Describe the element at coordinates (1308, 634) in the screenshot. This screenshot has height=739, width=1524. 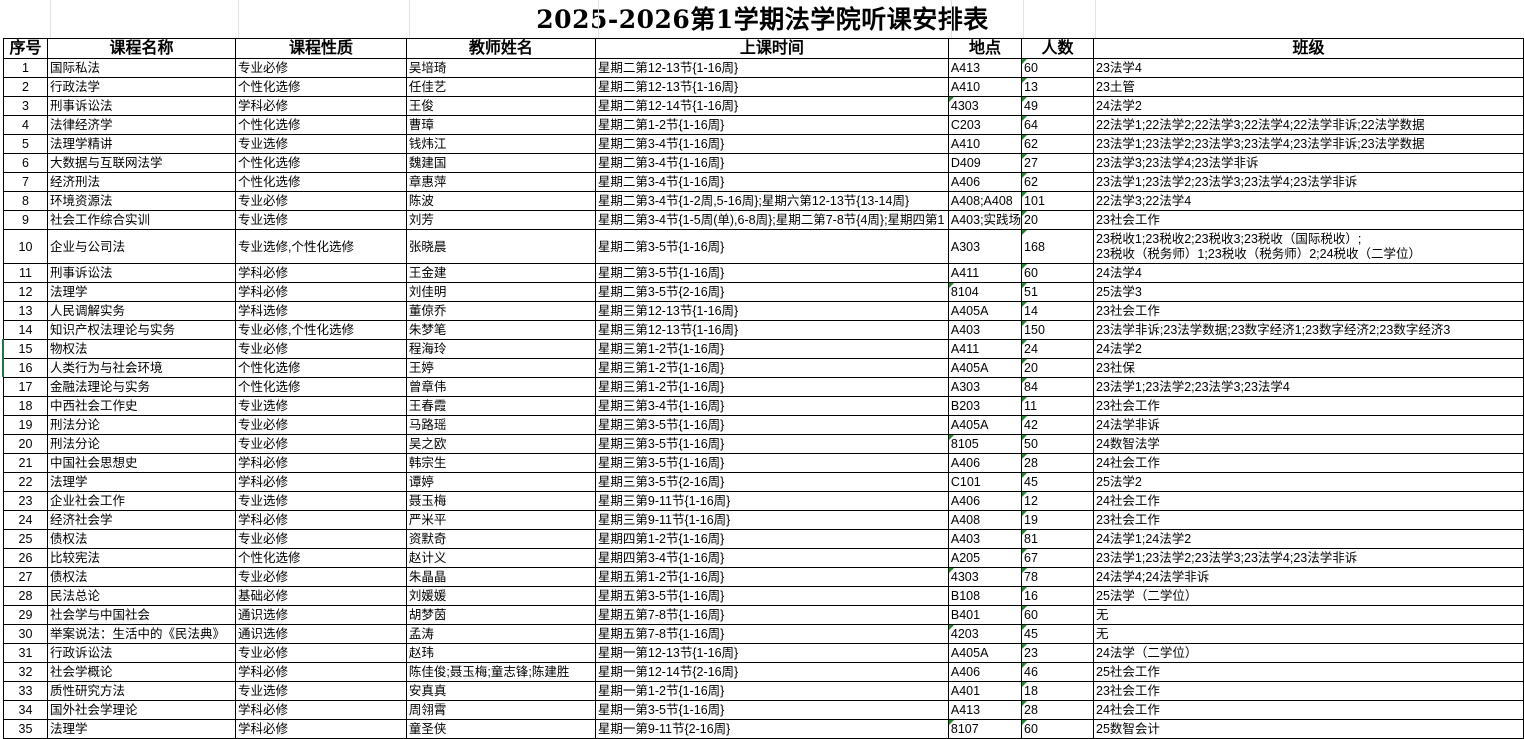
I see `cell-class: 无` at that location.